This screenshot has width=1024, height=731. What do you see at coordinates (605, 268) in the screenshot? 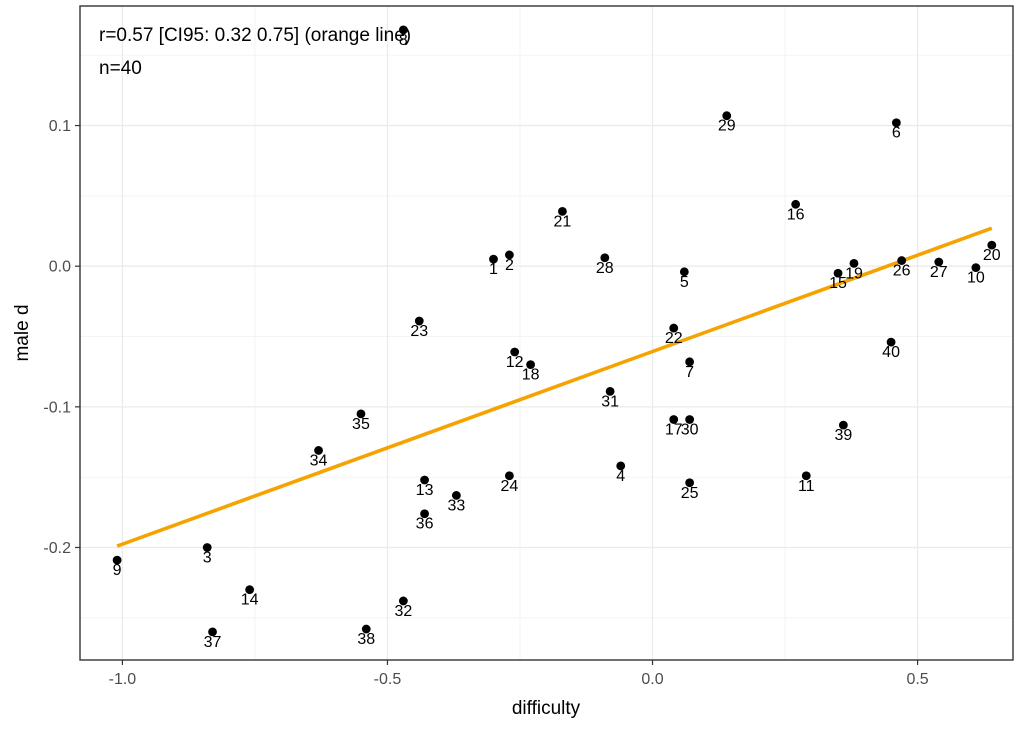
I see `point-label: 28` at bounding box center [605, 268].